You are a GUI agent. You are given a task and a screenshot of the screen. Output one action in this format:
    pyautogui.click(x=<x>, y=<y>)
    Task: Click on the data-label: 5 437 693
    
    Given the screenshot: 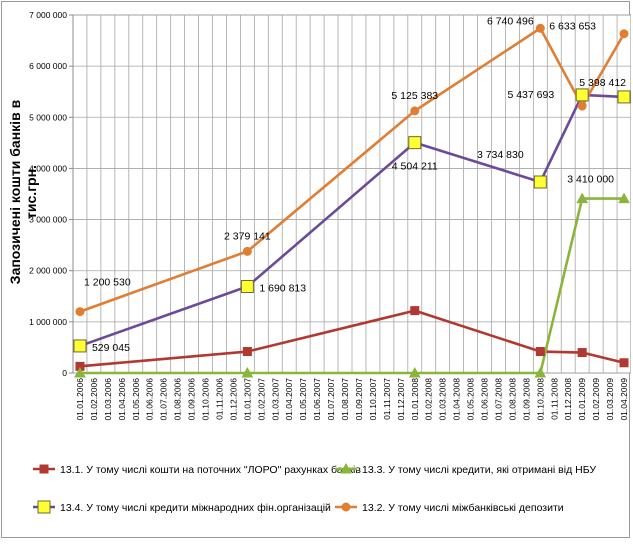 What is the action you would take?
    pyautogui.click(x=530, y=95)
    